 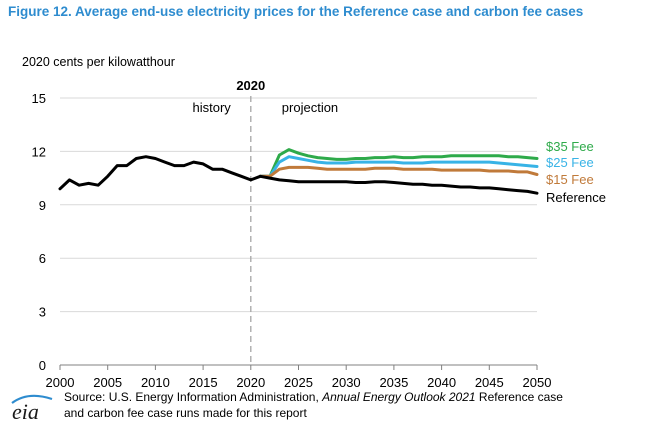 What do you see at coordinates (393, 382) in the screenshot?
I see `x-tick-label-2035: 2035` at bounding box center [393, 382].